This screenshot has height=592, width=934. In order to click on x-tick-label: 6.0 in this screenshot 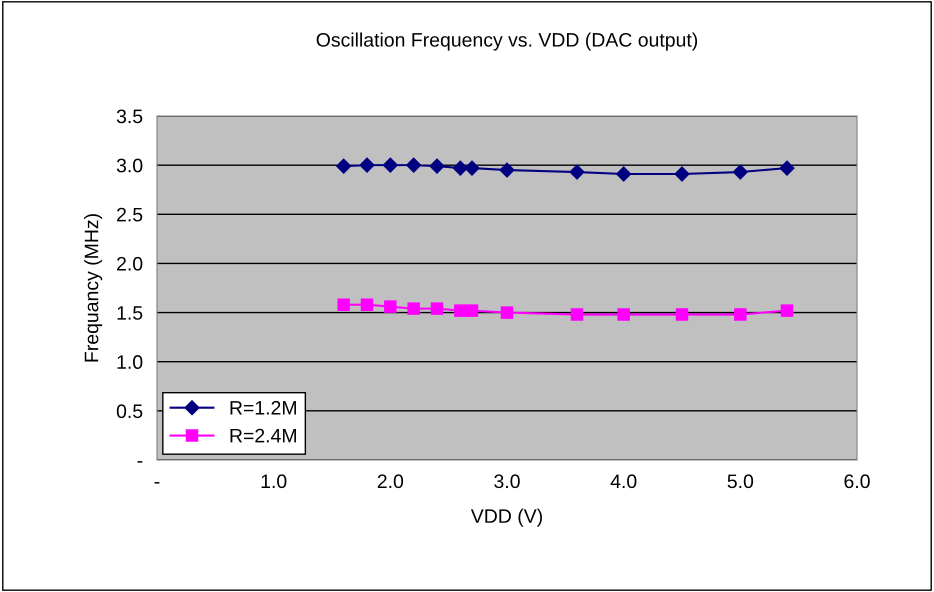, I will do `click(857, 481)`.